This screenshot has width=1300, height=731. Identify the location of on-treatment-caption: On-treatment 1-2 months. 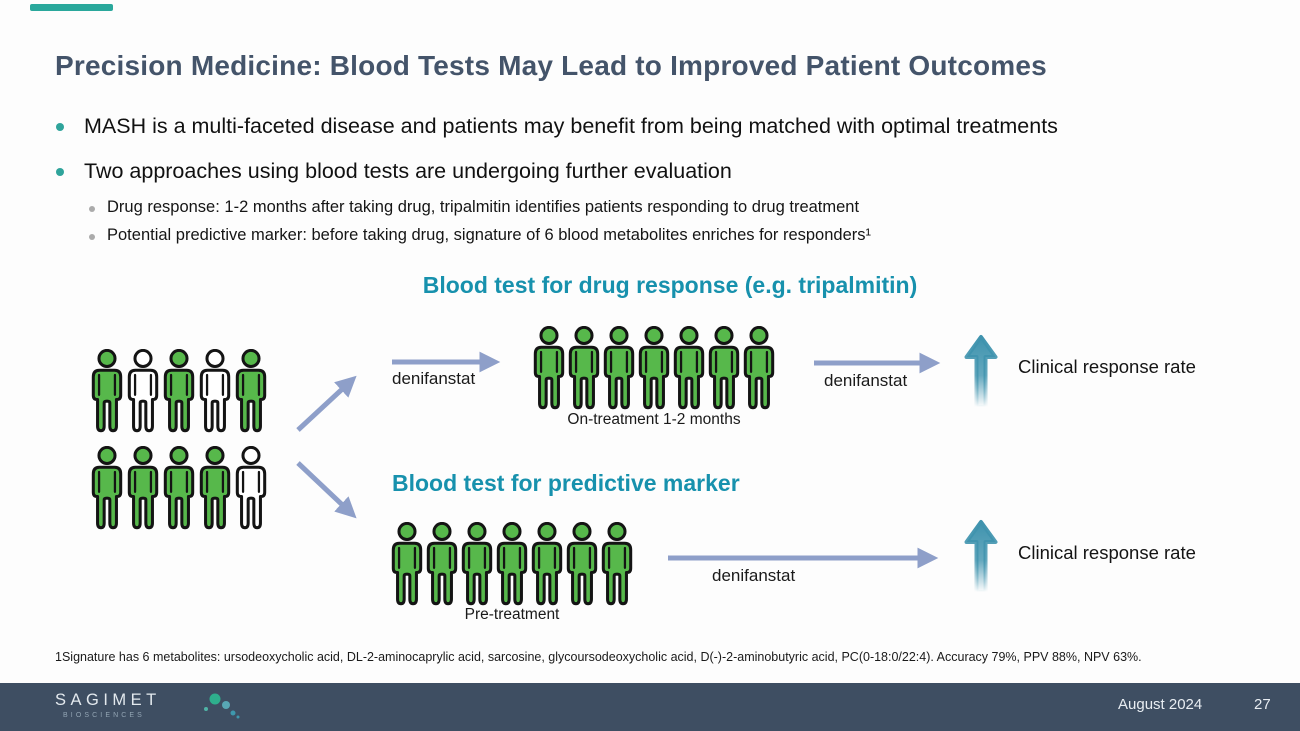
(654, 419).